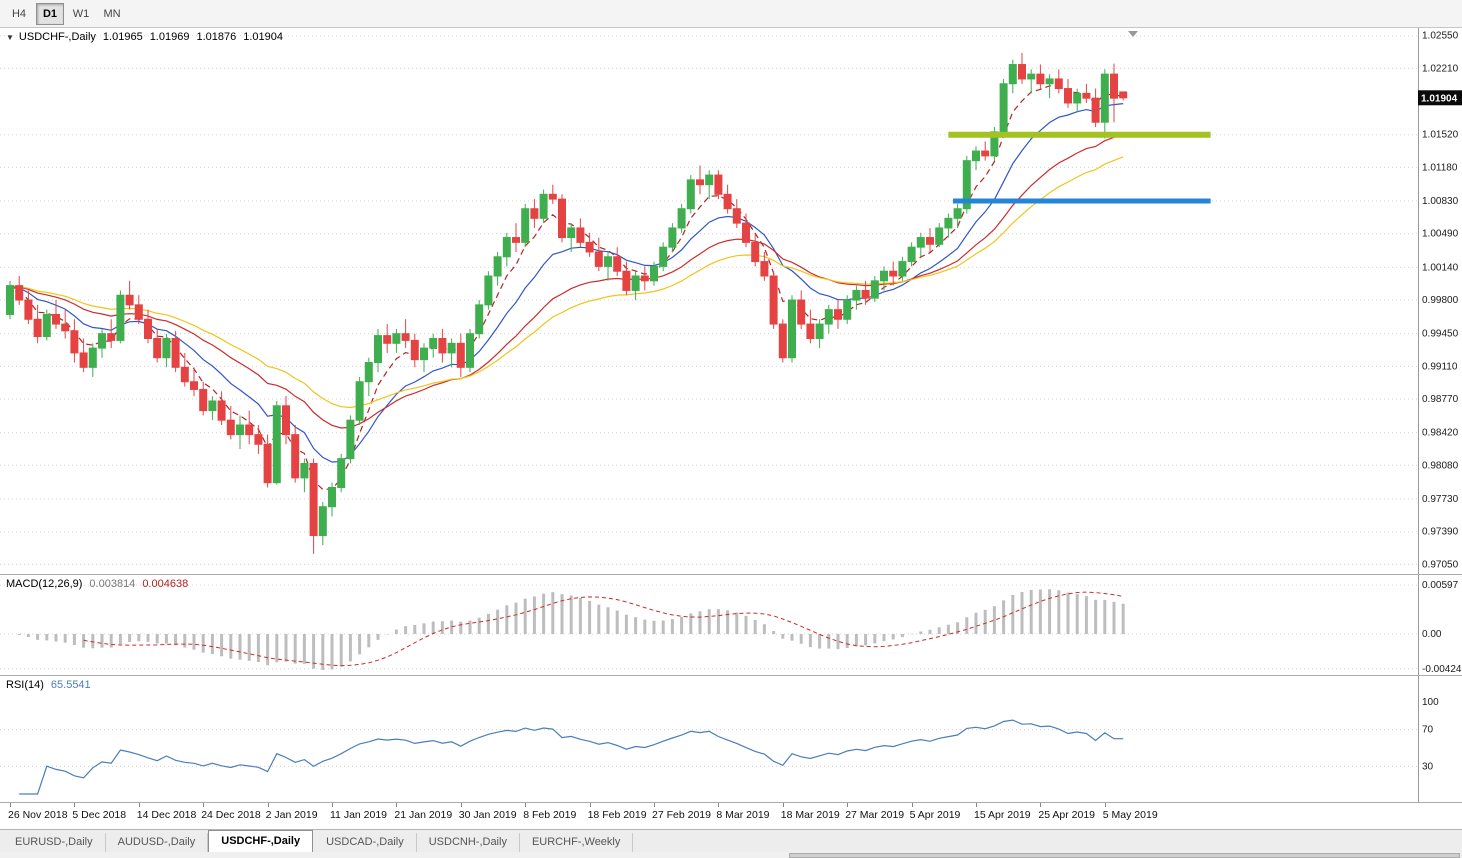 This screenshot has height=858, width=1462. I want to click on rsi-axis-label: 70, so click(1428, 730).